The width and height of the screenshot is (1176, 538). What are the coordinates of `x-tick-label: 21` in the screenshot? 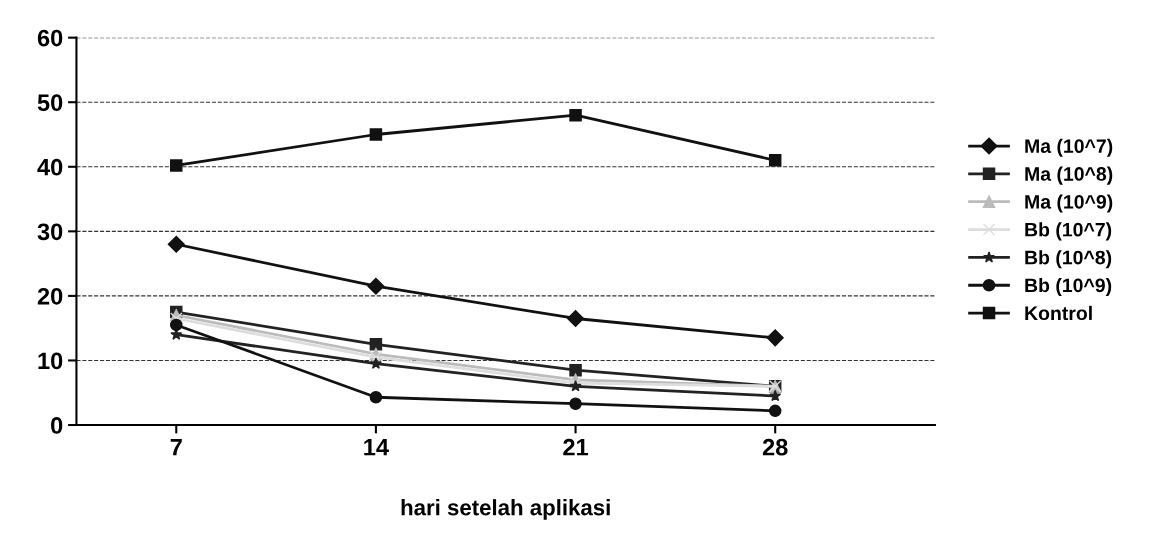 It's located at (576, 447).